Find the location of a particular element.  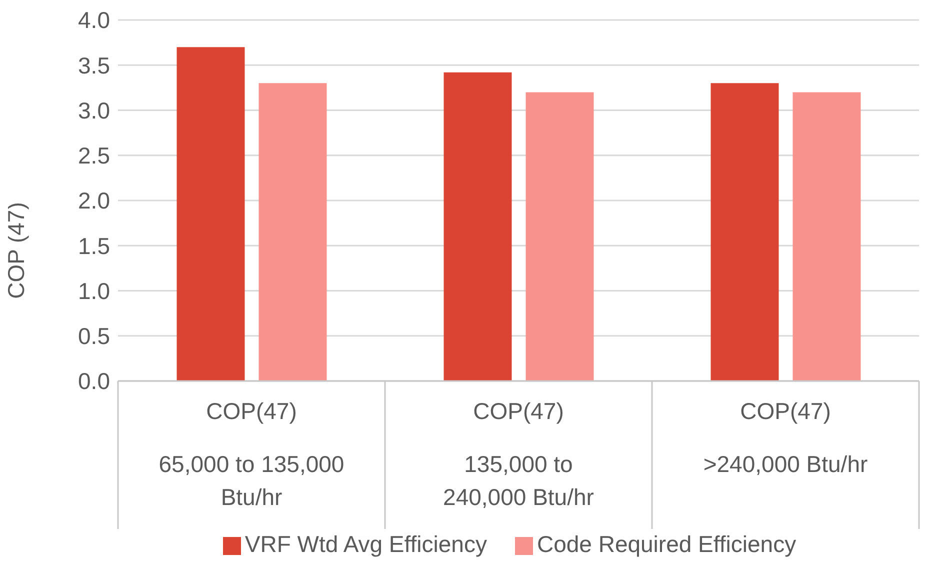

y-tick-label: 3.0 is located at coordinates (94, 110).